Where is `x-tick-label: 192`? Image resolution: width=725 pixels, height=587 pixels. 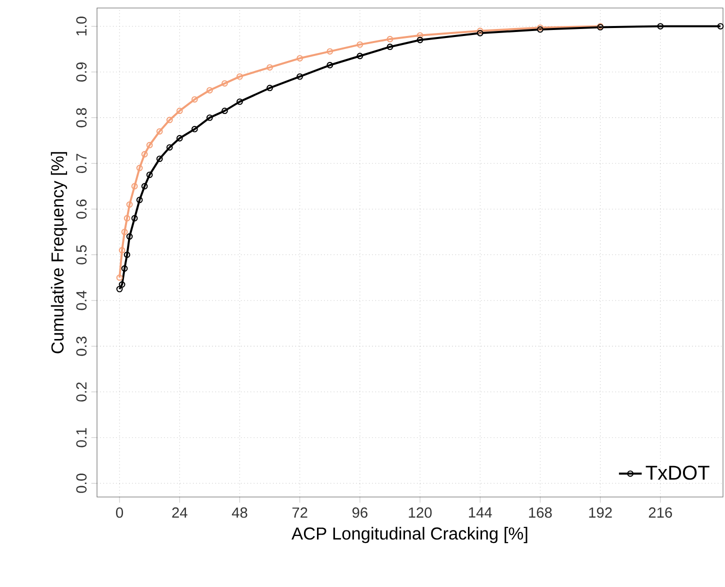 x-tick-label: 192 is located at coordinates (600, 512).